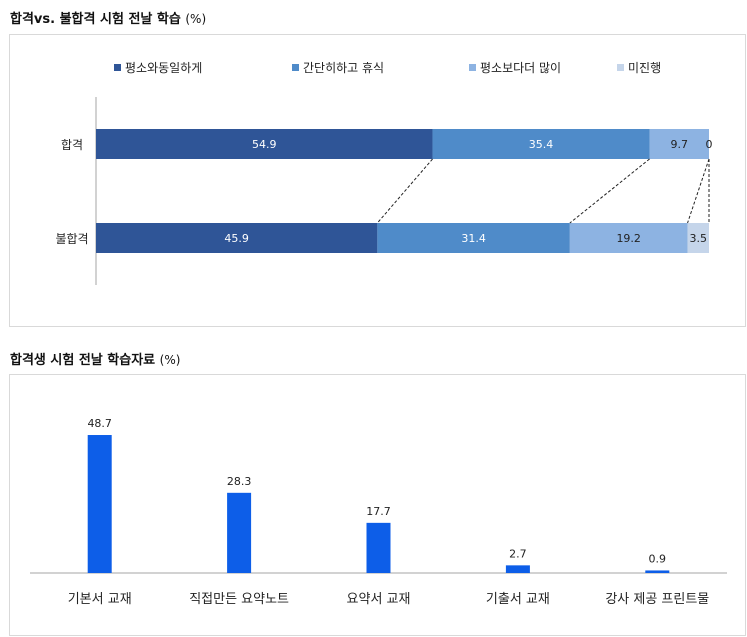 This screenshot has height=637, width=747. I want to click on legend-label-0: 평소와동일하게, so click(163, 68).